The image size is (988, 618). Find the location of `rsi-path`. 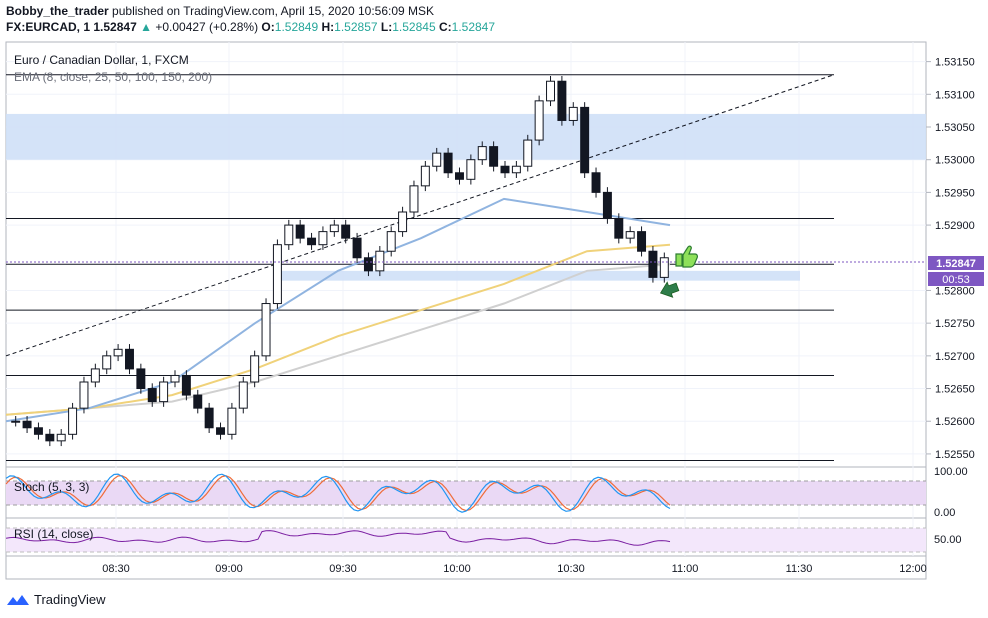

rsi-path is located at coordinates (338, 538).